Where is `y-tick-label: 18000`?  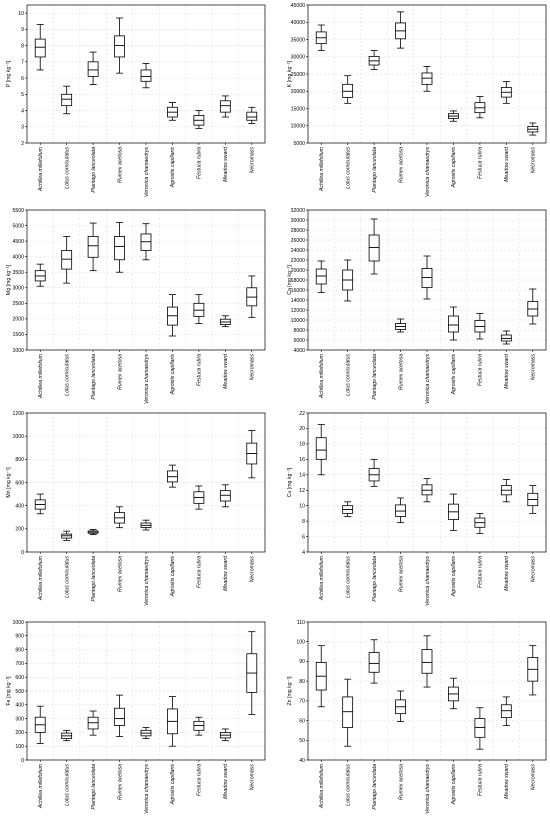 y-tick-label: 18000 is located at coordinates (298, 281).